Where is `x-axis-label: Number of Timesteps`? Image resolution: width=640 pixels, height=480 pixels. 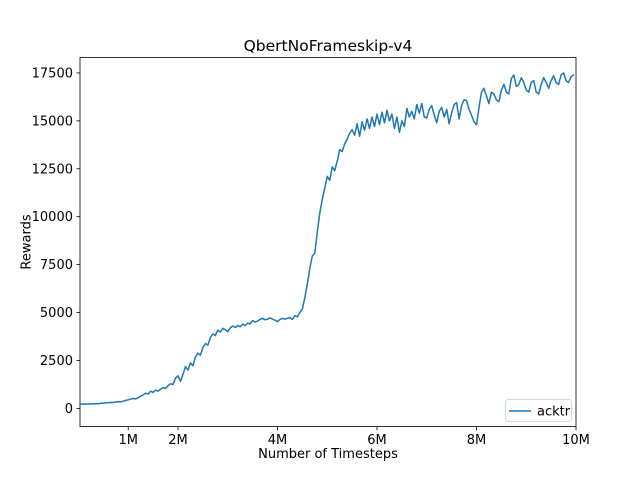 x-axis-label: Number of Timesteps is located at coordinates (328, 454).